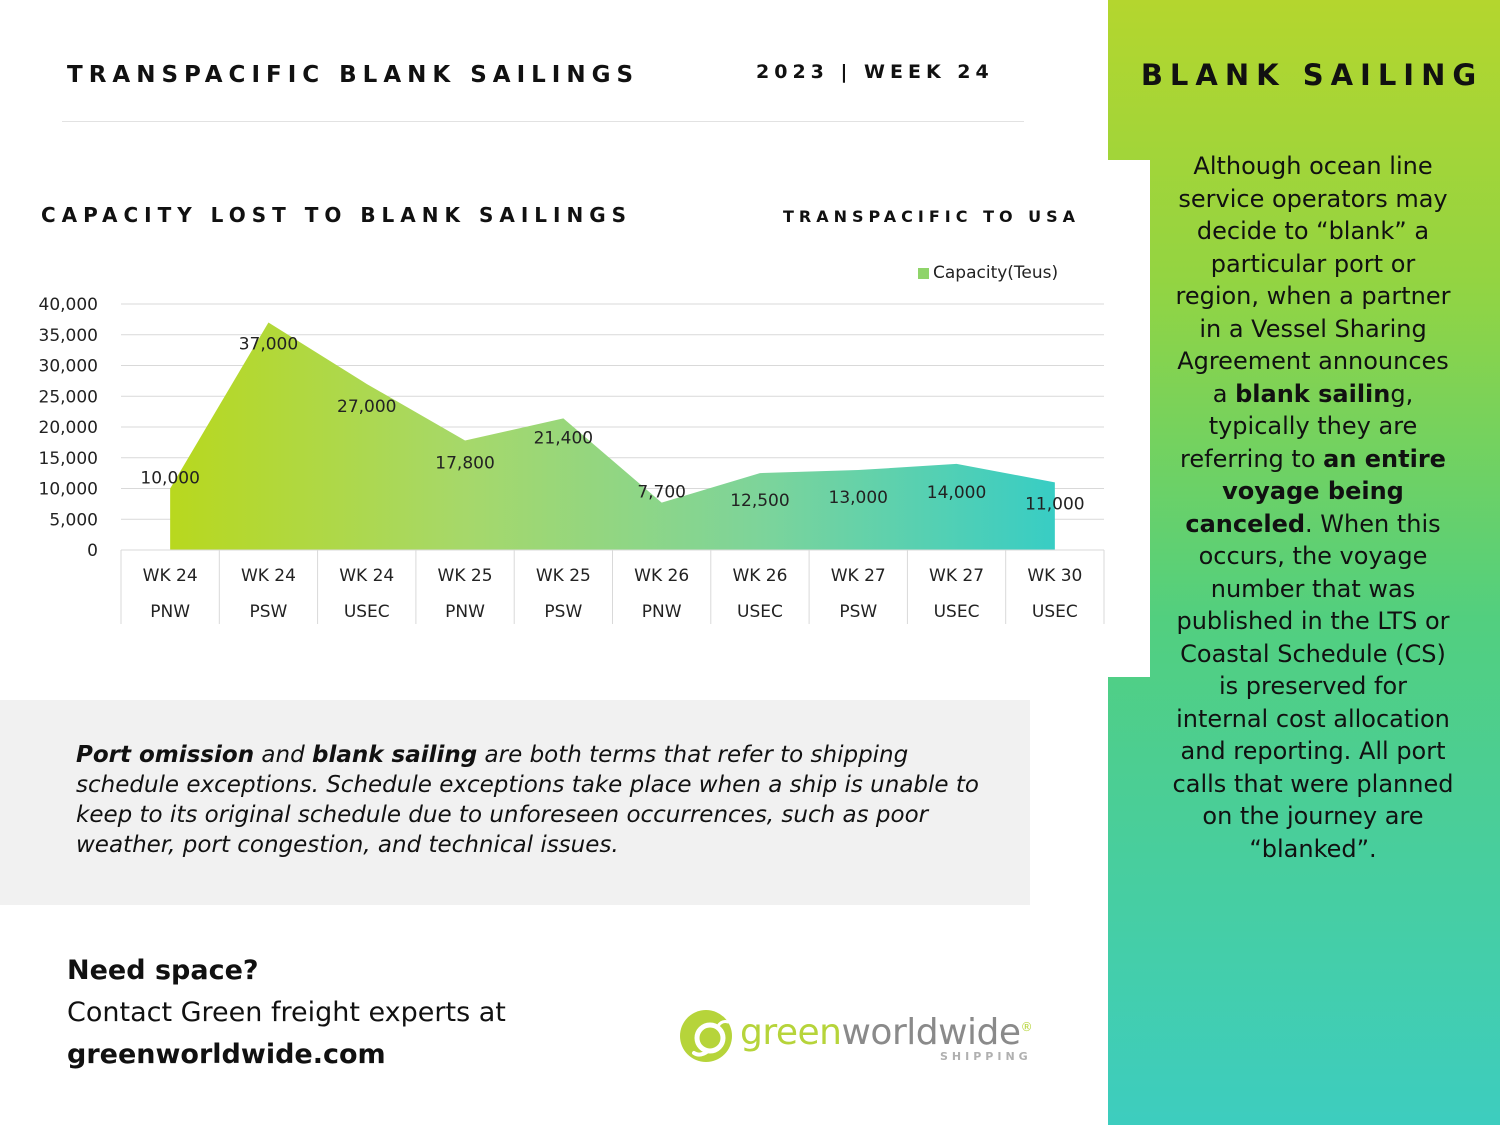 The height and width of the screenshot is (1125, 1500). What do you see at coordinates (875, 72) in the screenshot?
I see `week-label: 2023 | WEEK 24` at bounding box center [875, 72].